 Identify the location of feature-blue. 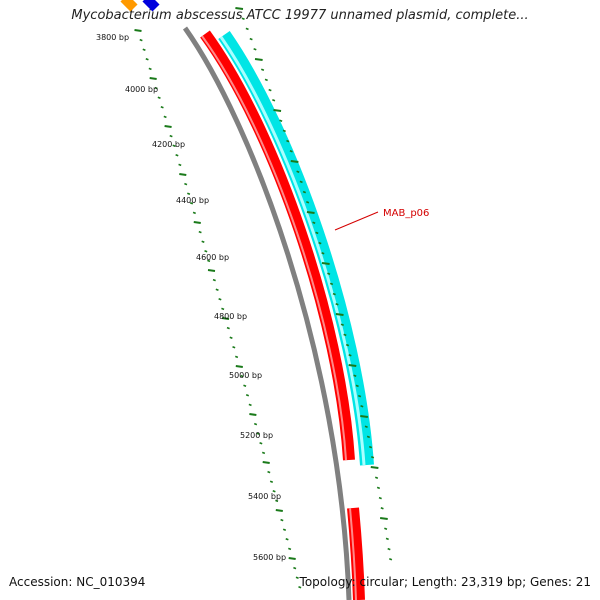
(151, 6).